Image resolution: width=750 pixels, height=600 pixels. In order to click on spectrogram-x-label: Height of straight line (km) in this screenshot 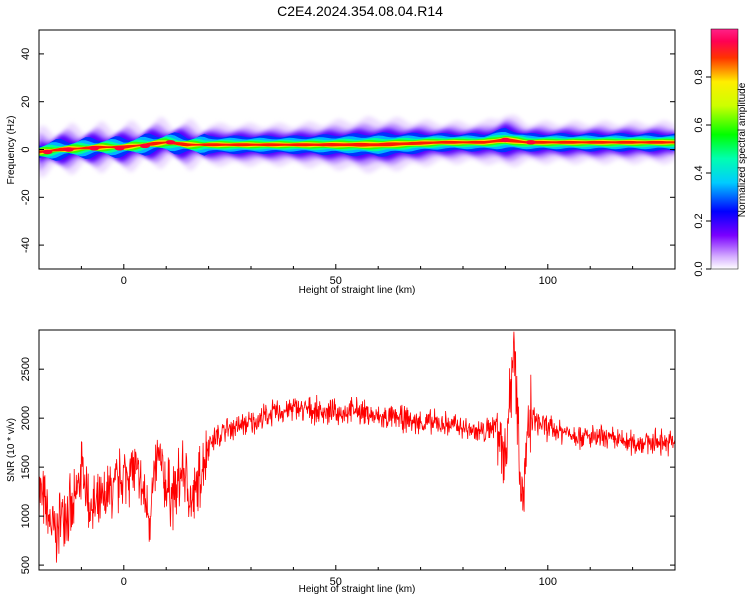, I will do `click(357, 290)`.